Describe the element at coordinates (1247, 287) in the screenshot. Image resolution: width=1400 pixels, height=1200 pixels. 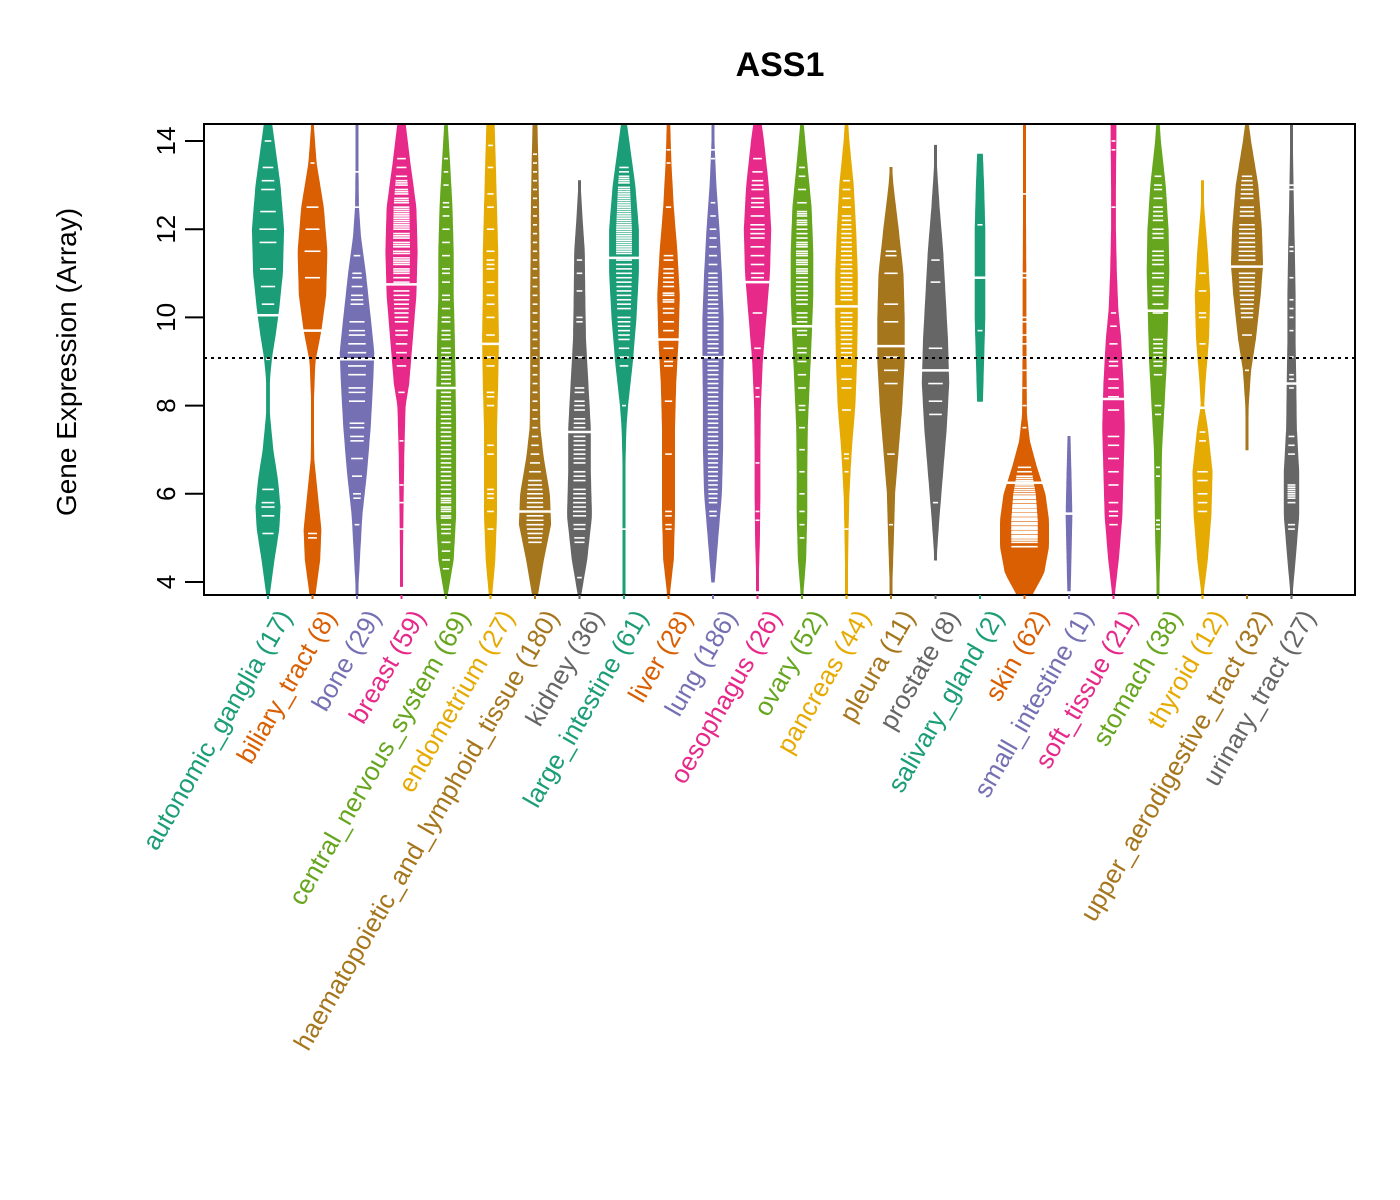
I see `violin-upper_aerodigestive_tract` at that location.